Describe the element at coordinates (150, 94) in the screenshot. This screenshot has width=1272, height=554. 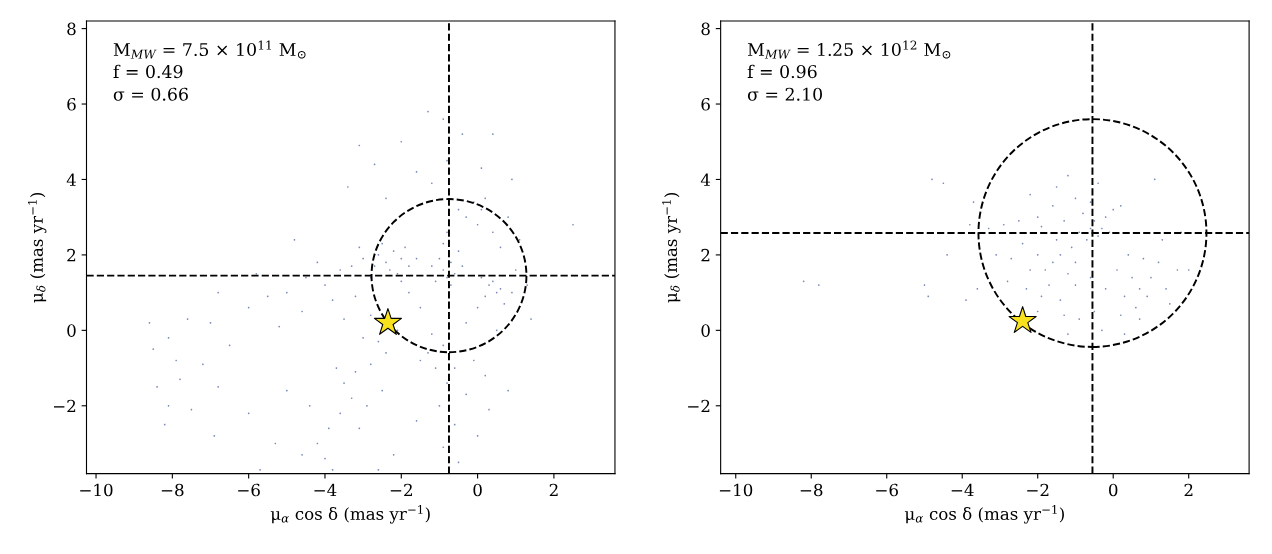
I see `annotation: σ = 0.66` at that location.